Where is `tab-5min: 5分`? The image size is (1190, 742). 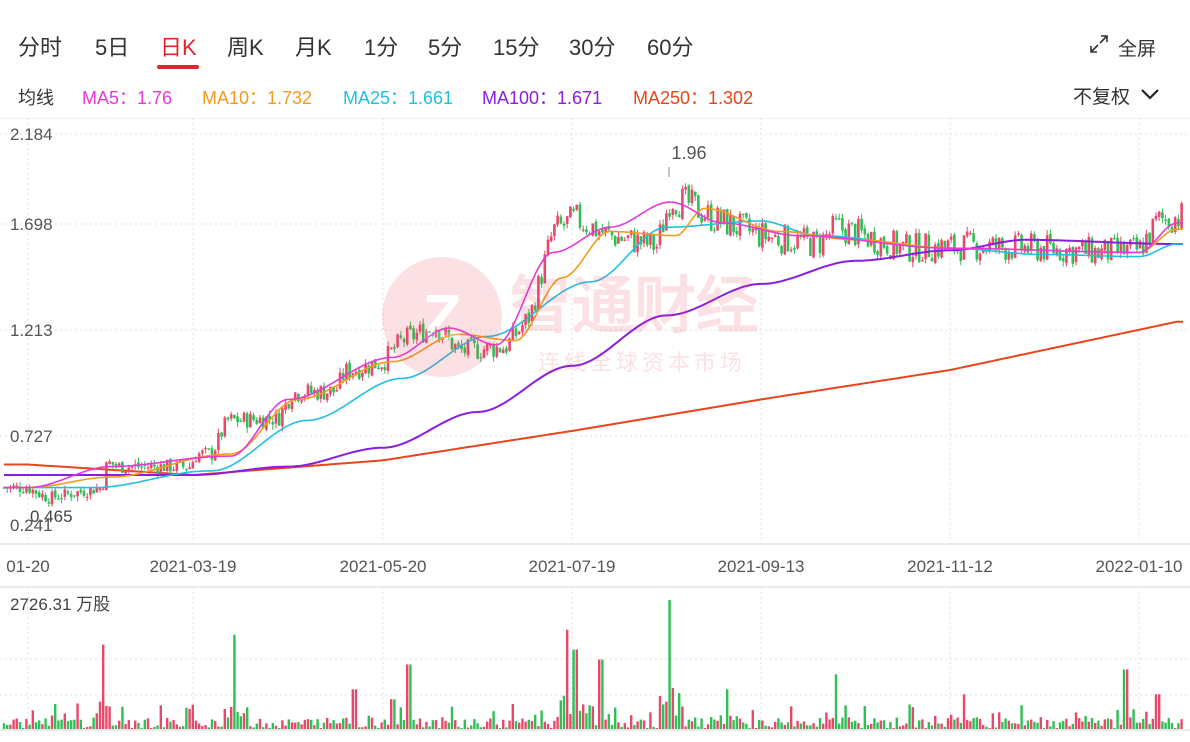
tab-5min: 5分 is located at coordinates (445, 47).